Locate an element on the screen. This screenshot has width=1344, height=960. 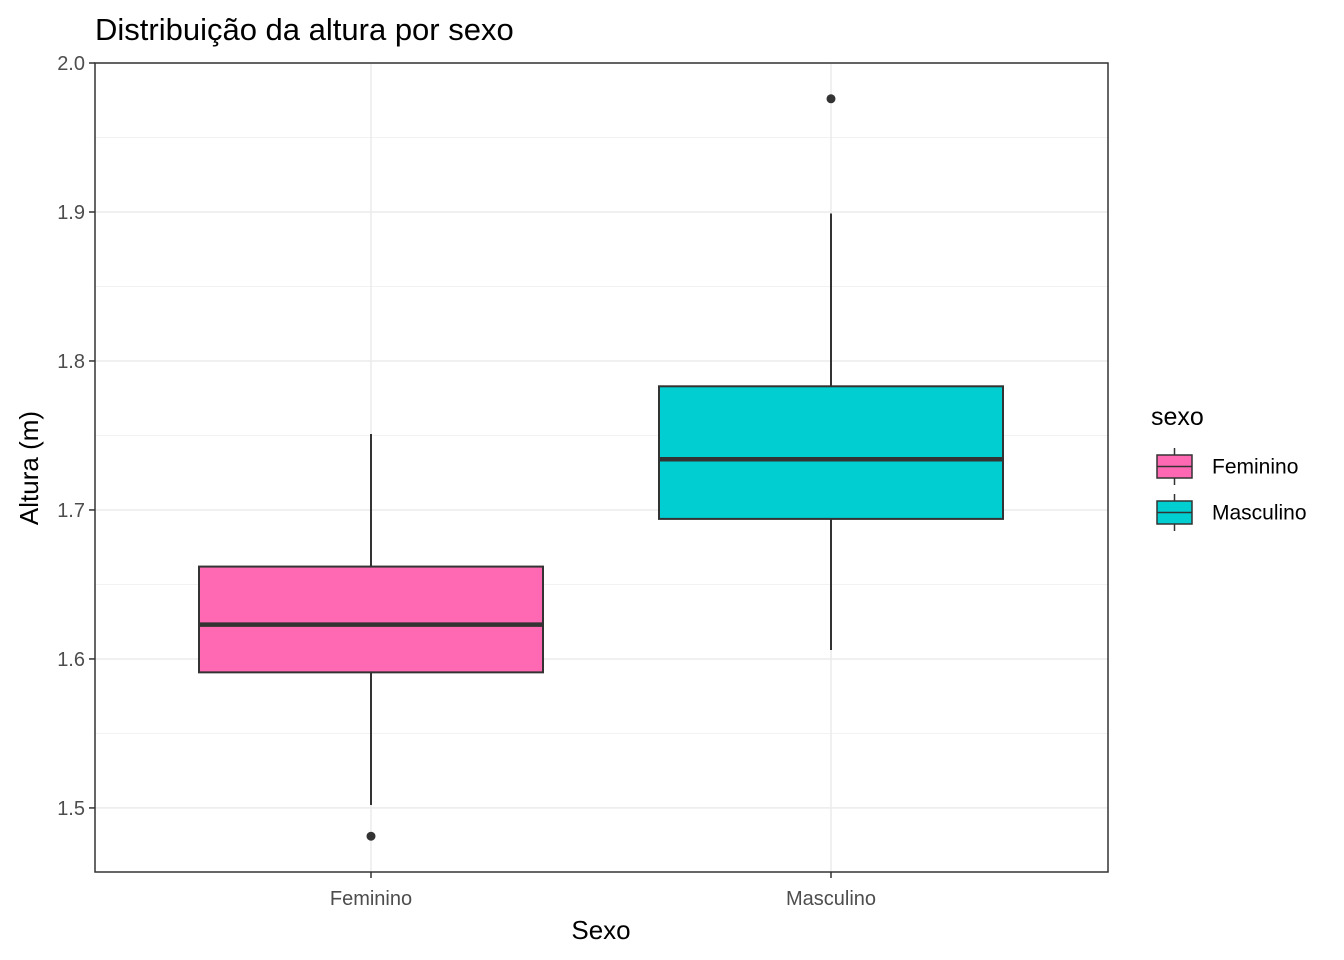
y-tick-label: 2.0 is located at coordinates (71, 64).